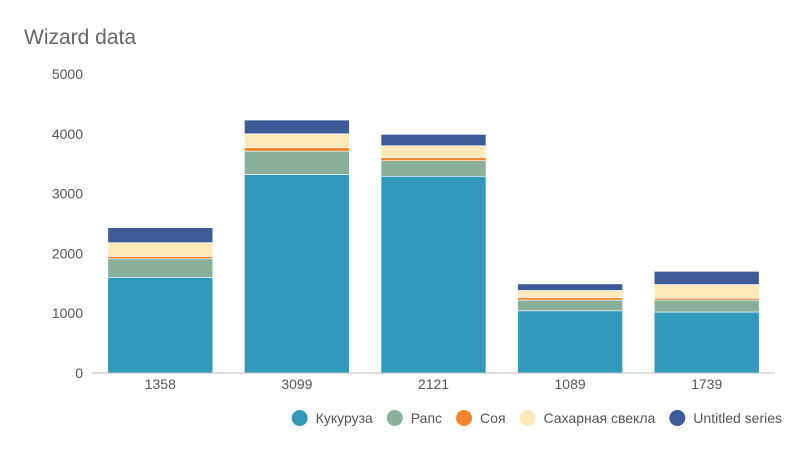 The height and width of the screenshot is (450, 800). I want to click on x-axis-ticks: 1358 3099 2121 1089 1739, so click(434, 384).